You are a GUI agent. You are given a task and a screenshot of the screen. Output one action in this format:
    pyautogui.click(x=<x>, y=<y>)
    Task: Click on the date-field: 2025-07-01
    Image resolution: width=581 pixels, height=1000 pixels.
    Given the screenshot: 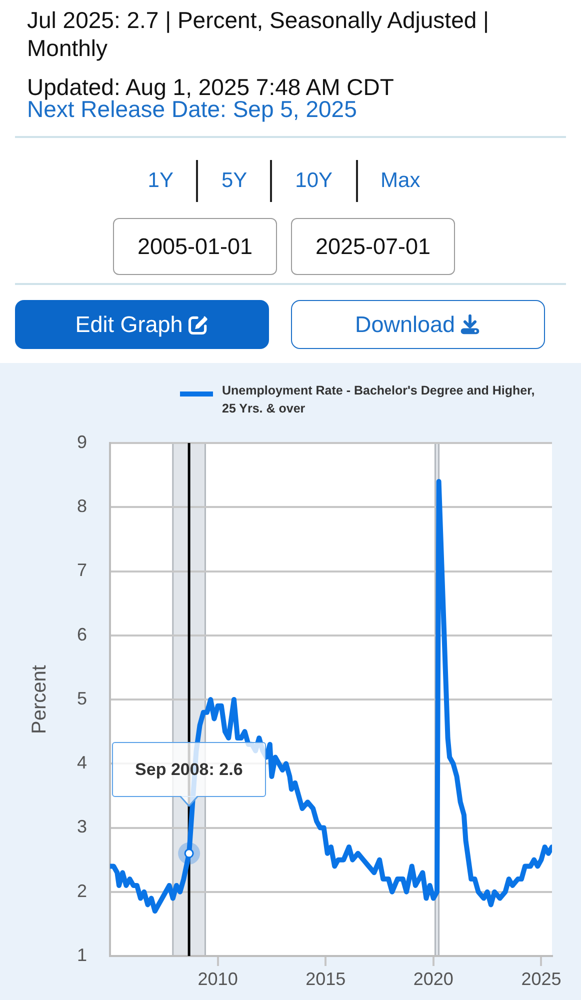 What is the action you would take?
    pyautogui.click(x=373, y=246)
    